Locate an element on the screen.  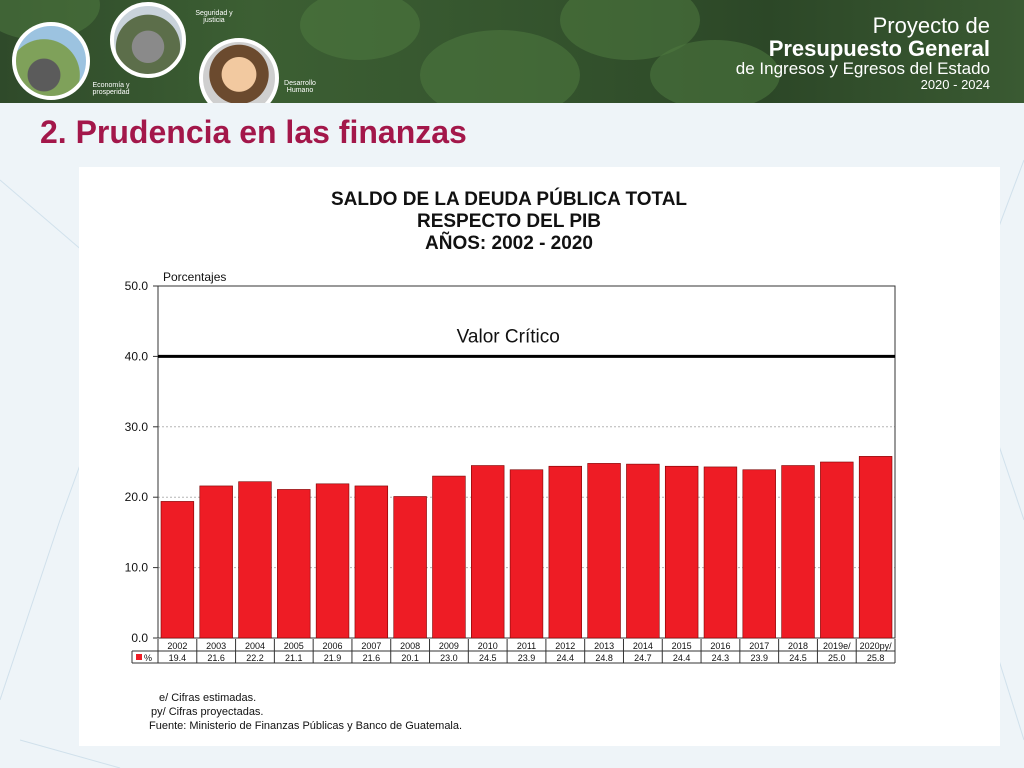
brand-line-4: 2020 - 2024 is located at coordinates (955, 84).